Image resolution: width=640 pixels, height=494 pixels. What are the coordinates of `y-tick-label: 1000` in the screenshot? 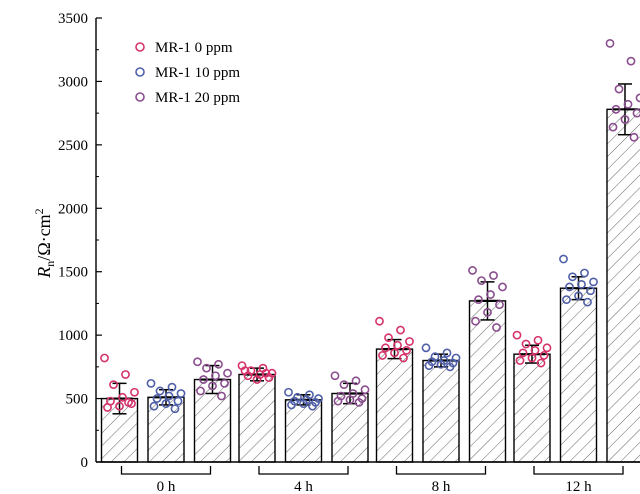 It's located at (73, 336).